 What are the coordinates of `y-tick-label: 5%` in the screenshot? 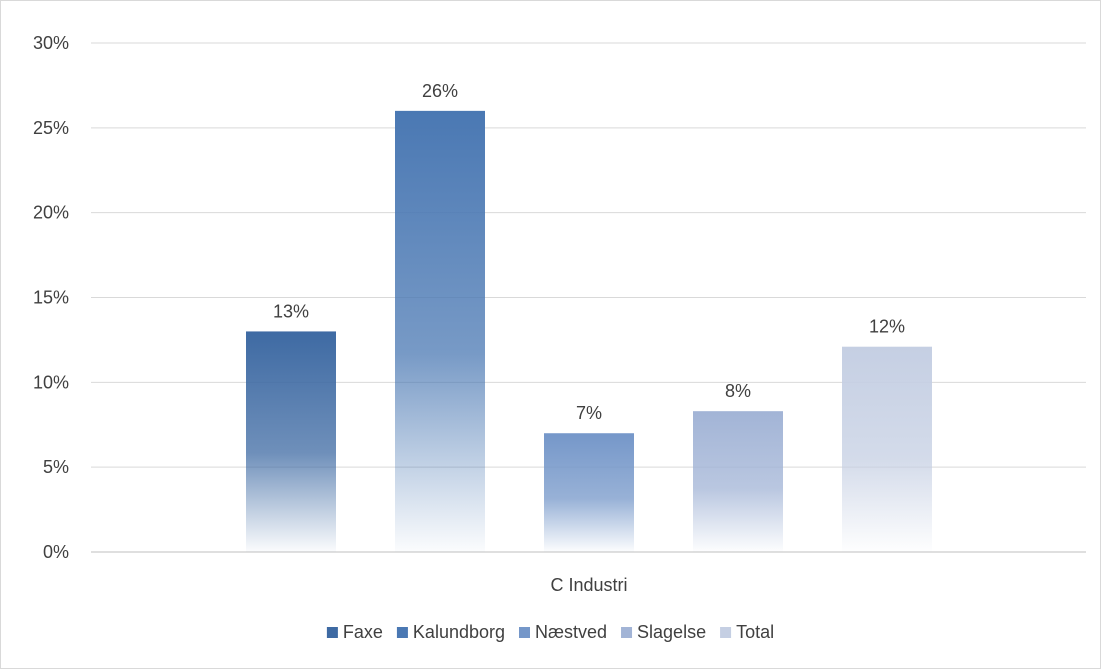 It's located at (56, 467).